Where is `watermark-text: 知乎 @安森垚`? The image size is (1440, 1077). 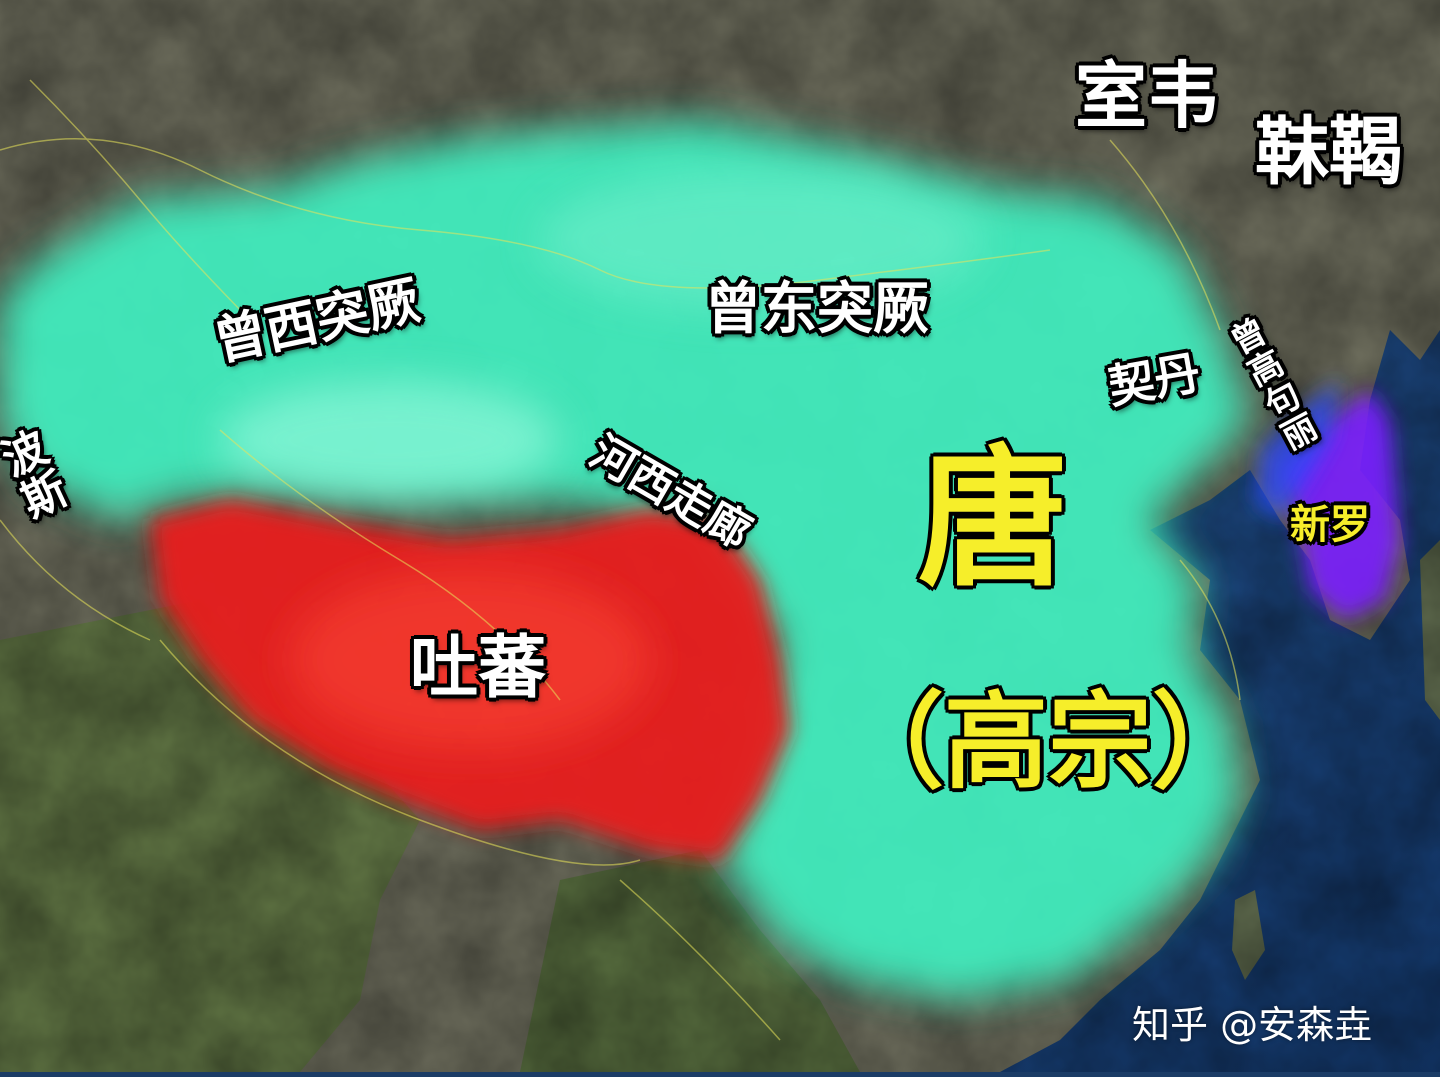
watermark-text: 知乎 @安森垚 is located at coordinates (1252, 1025).